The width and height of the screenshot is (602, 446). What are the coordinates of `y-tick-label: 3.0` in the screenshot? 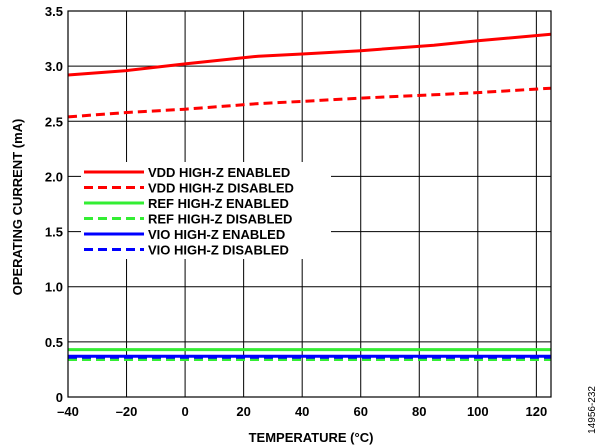 It's located at (54, 66).